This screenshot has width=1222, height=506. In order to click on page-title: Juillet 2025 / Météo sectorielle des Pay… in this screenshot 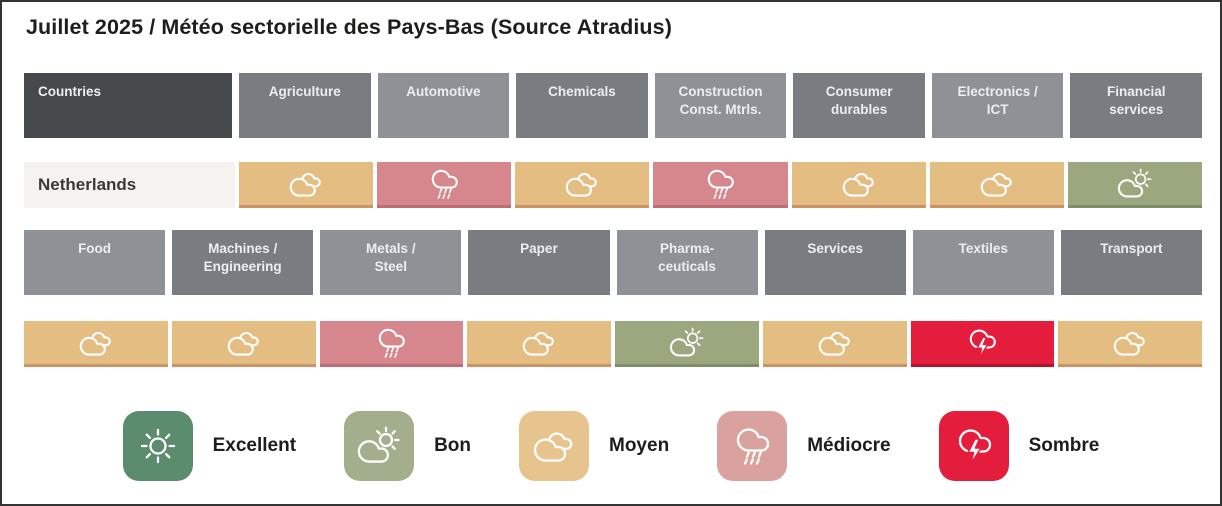, I will do `click(349, 27)`.